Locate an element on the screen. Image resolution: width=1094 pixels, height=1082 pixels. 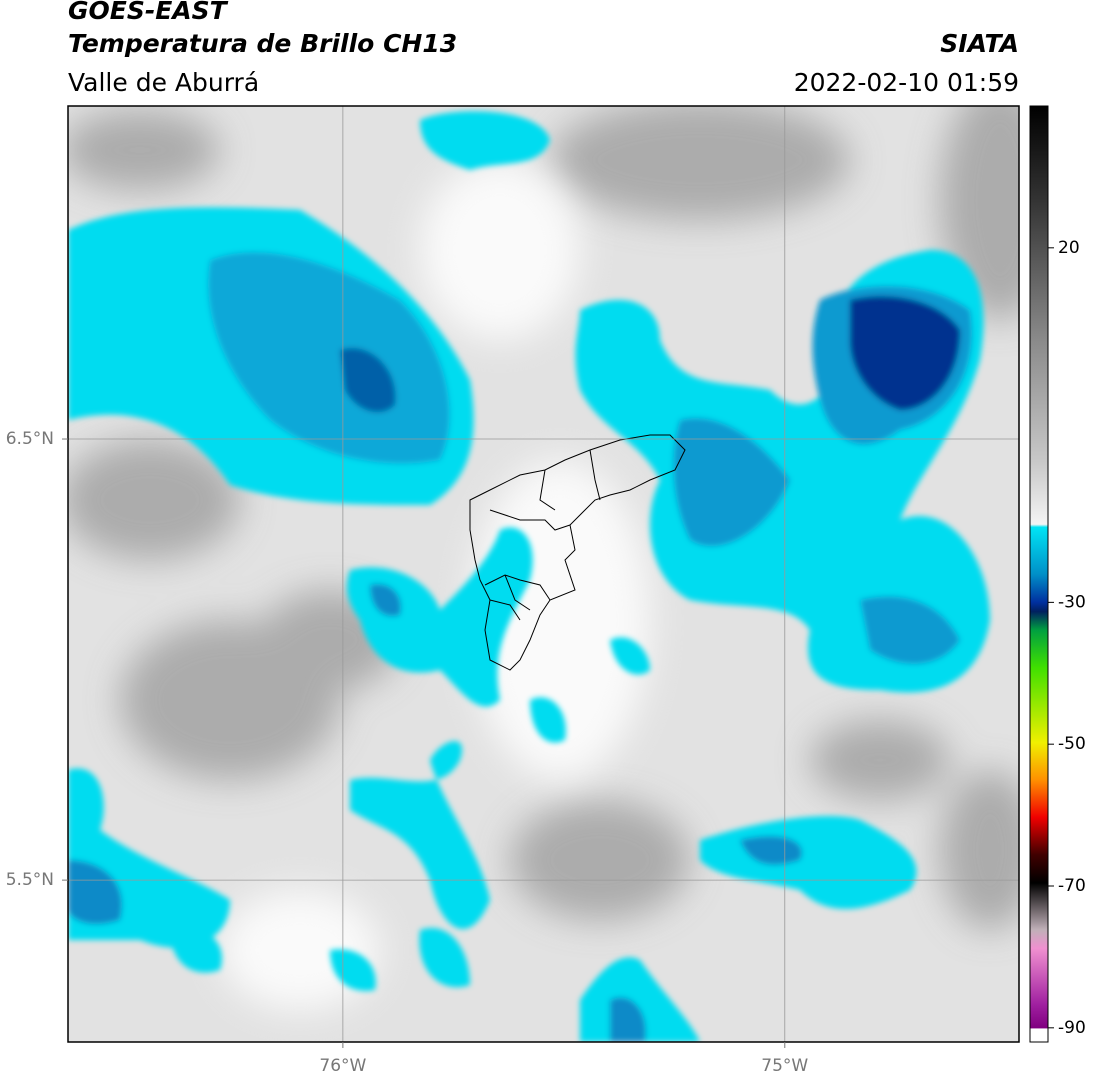
region: Valle de Aburrá is located at coordinates (163, 82).